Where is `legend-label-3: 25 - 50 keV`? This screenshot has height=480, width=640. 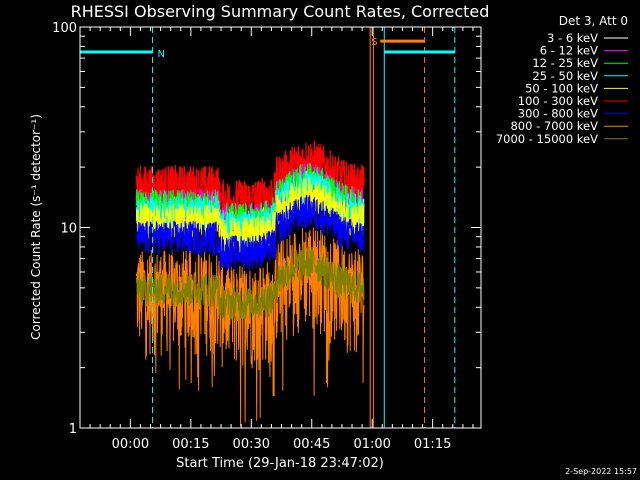 legend-label-3: 25 - 50 keV is located at coordinates (565, 76).